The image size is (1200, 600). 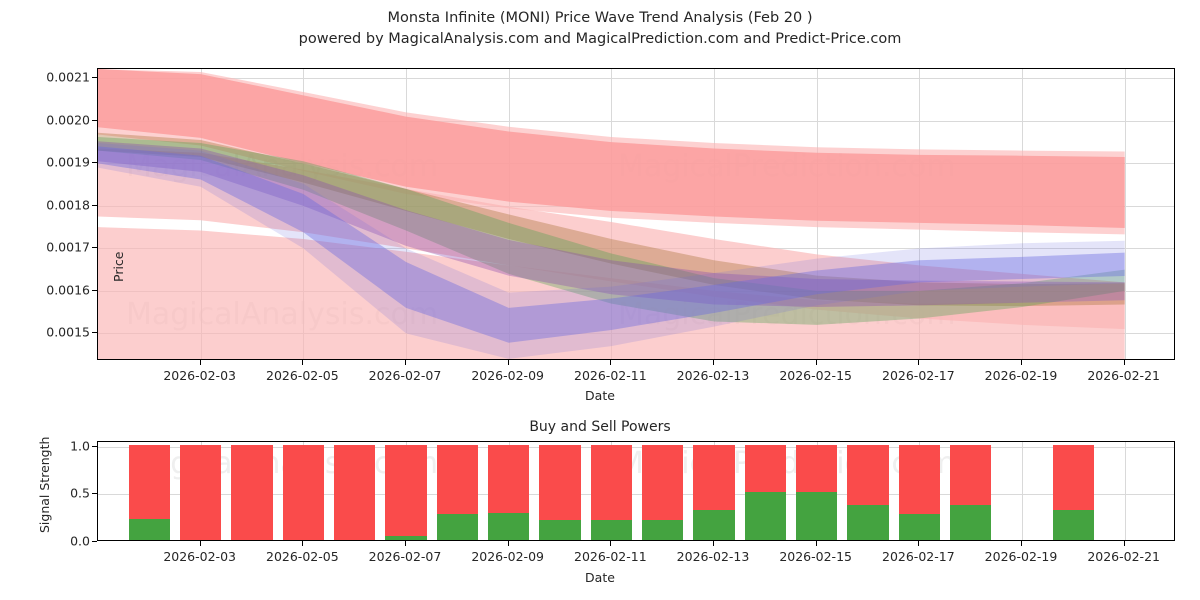 What do you see at coordinates (918, 556) in the screenshot?
I see `power-x-tick-label: 2026-02-17` at bounding box center [918, 556].